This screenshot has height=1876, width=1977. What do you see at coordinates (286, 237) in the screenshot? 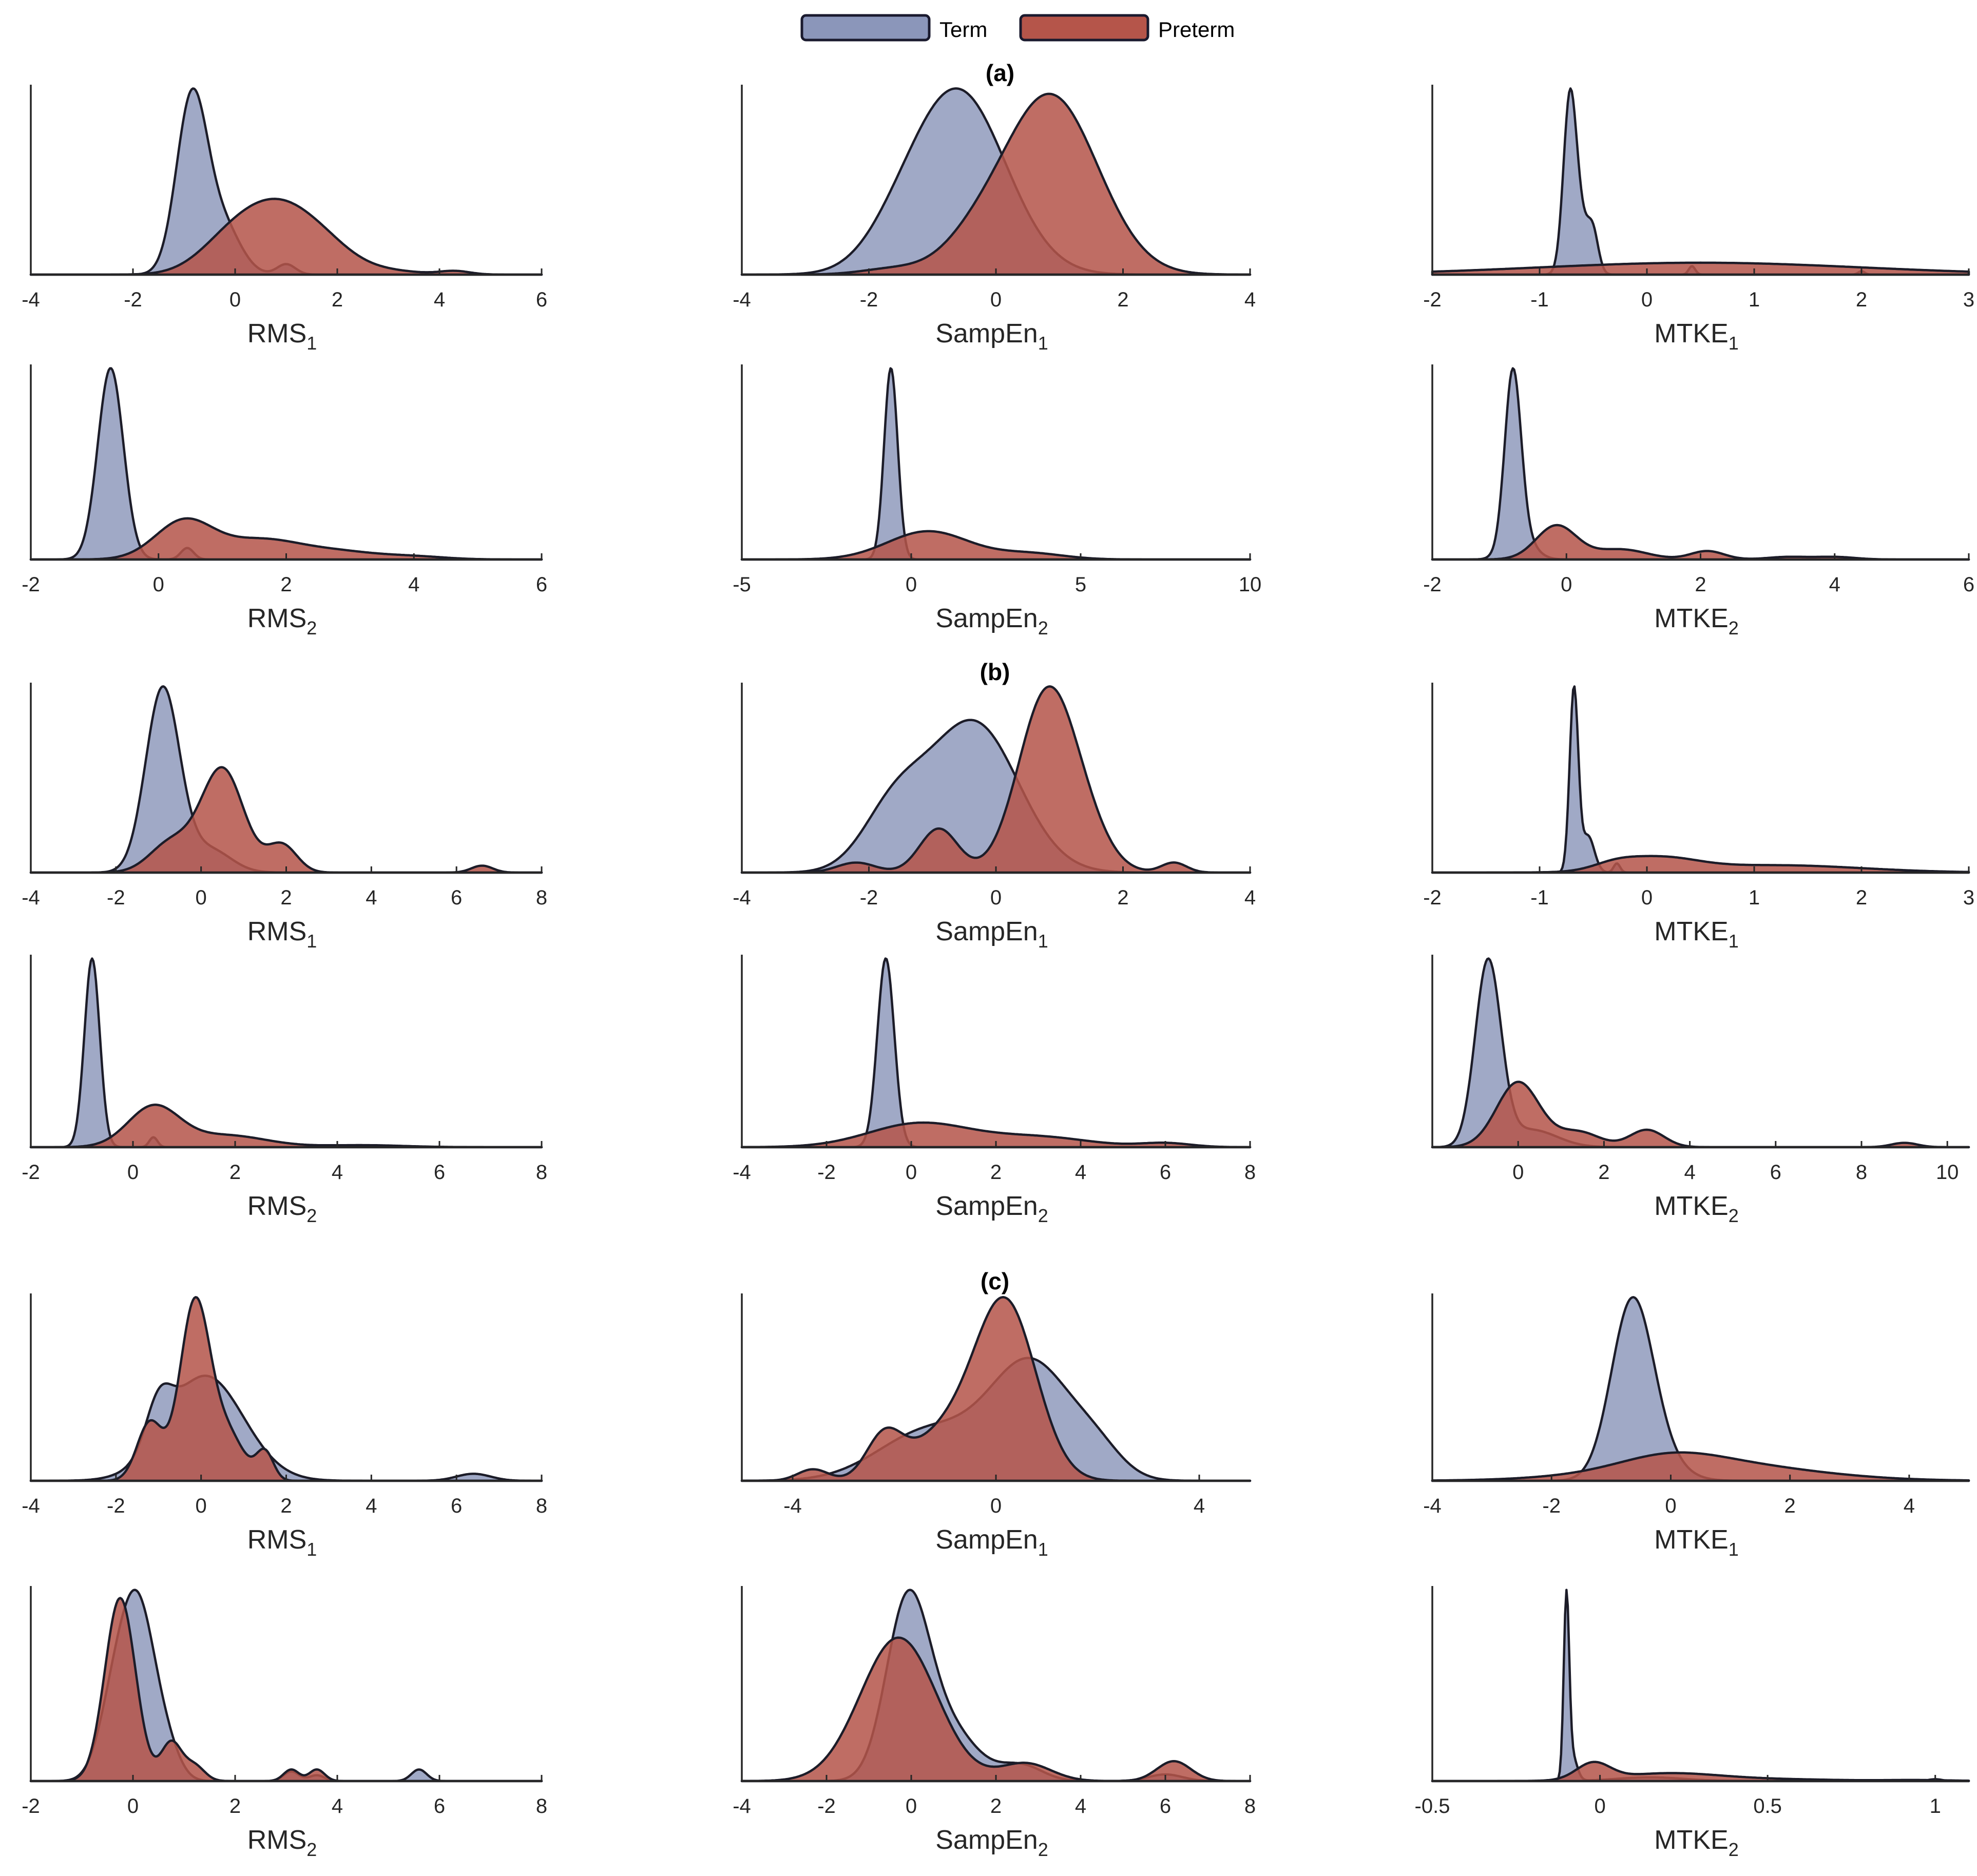
I see `density-preterm-subplot-rms1-a` at bounding box center [286, 237].